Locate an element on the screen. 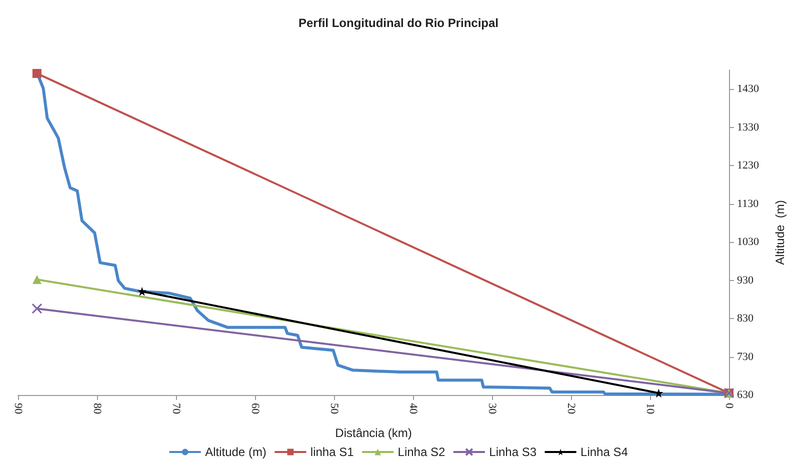 The image size is (797, 465). y-tick-label: 1330 is located at coordinates (748, 127).